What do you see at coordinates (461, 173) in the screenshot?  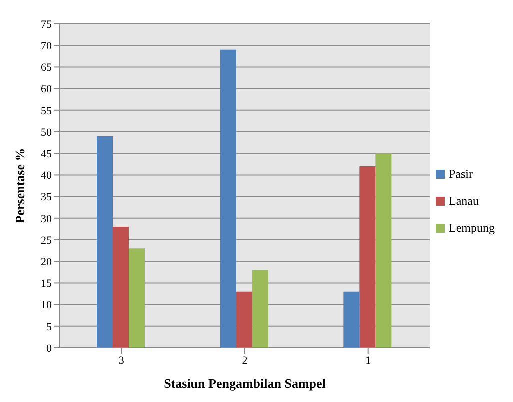 I see `legend-label: Pasir` at bounding box center [461, 173].